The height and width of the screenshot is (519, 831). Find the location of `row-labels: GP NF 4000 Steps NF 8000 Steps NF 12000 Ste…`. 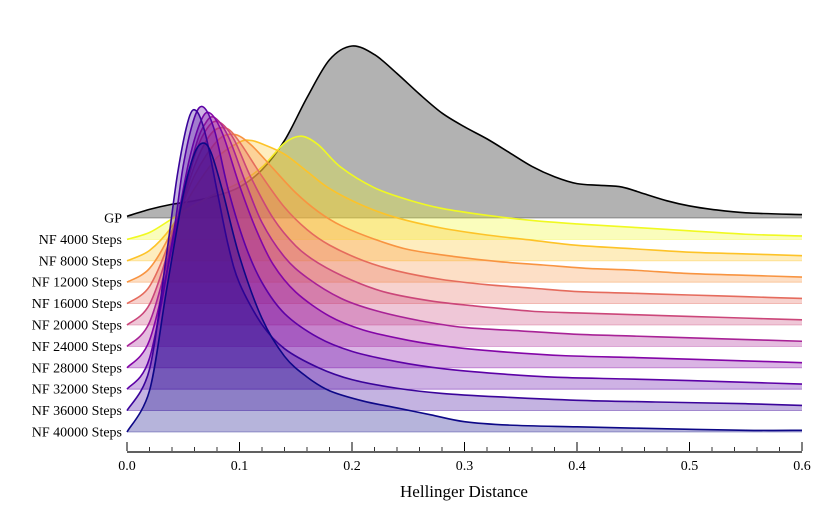

row-labels: GP NF 4000 Steps NF 8000 Steps NF 12000 Ste… is located at coordinates (77, 326).